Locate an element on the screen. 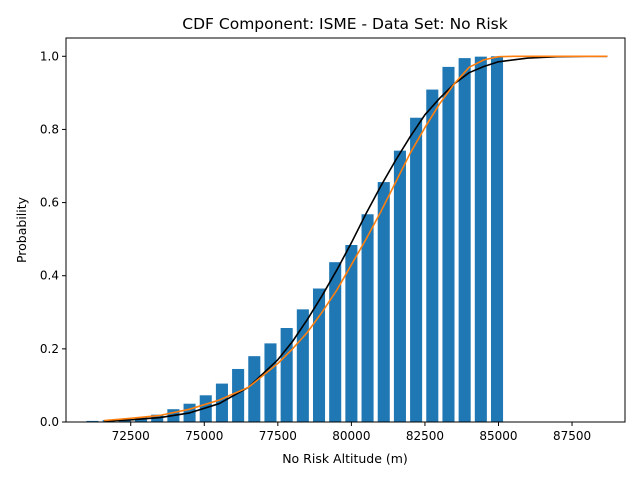 The height and width of the screenshot is (480, 640). x-tick-label: 82500 is located at coordinates (425, 436).